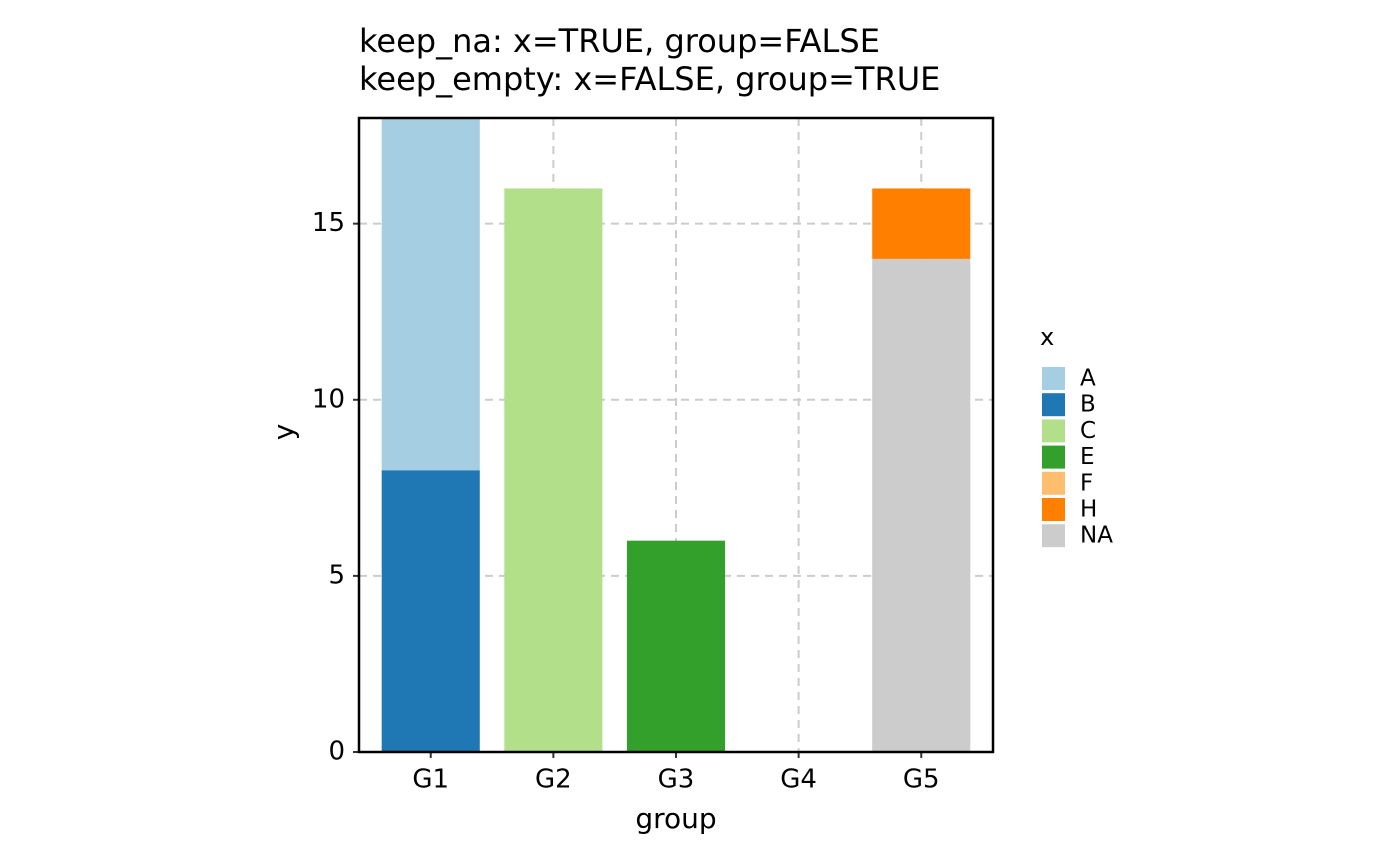 The image size is (1400, 866). What do you see at coordinates (921, 780) in the screenshot?
I see `x-tick-label: G5` at bounding box center [921, 780].